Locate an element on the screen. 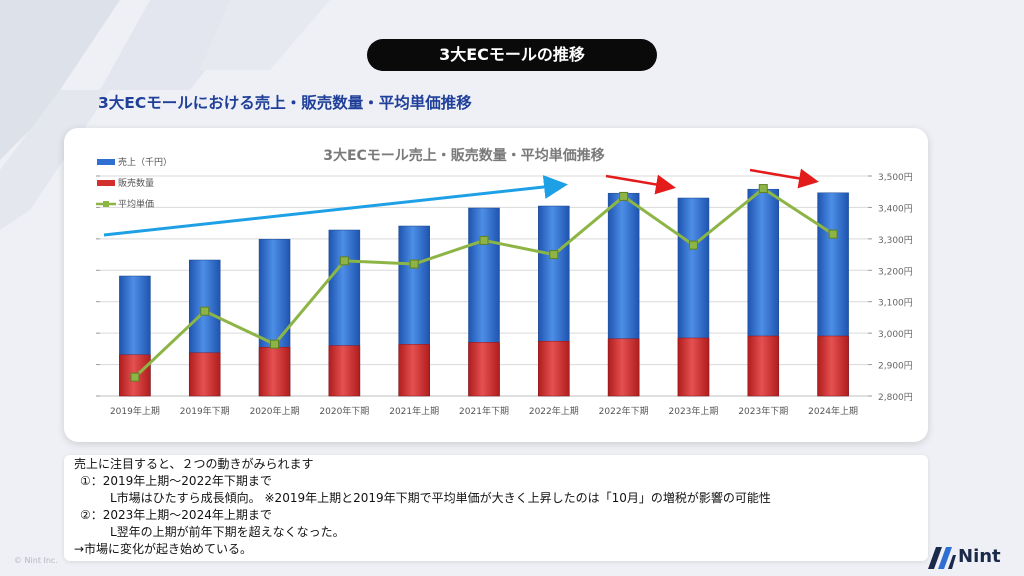 This screenshot has height=576, width=1024. y2-tick-label: 3,100円 is located at coordinates (895, 303).